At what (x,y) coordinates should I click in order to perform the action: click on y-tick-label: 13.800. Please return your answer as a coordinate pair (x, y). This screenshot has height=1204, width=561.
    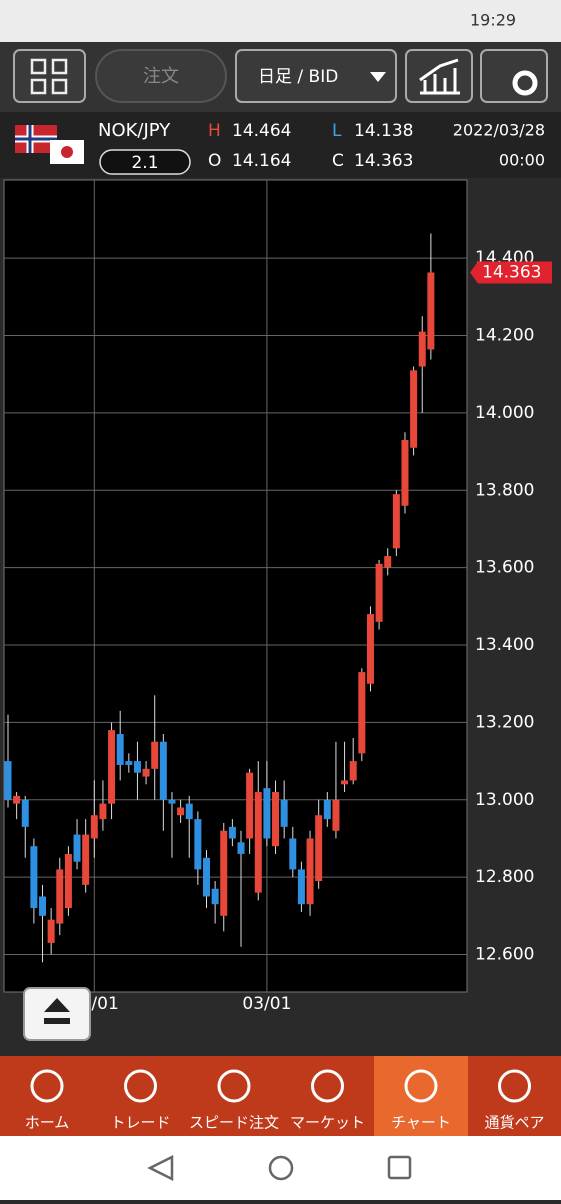
    Looking at the image, I should click on (504, 490).